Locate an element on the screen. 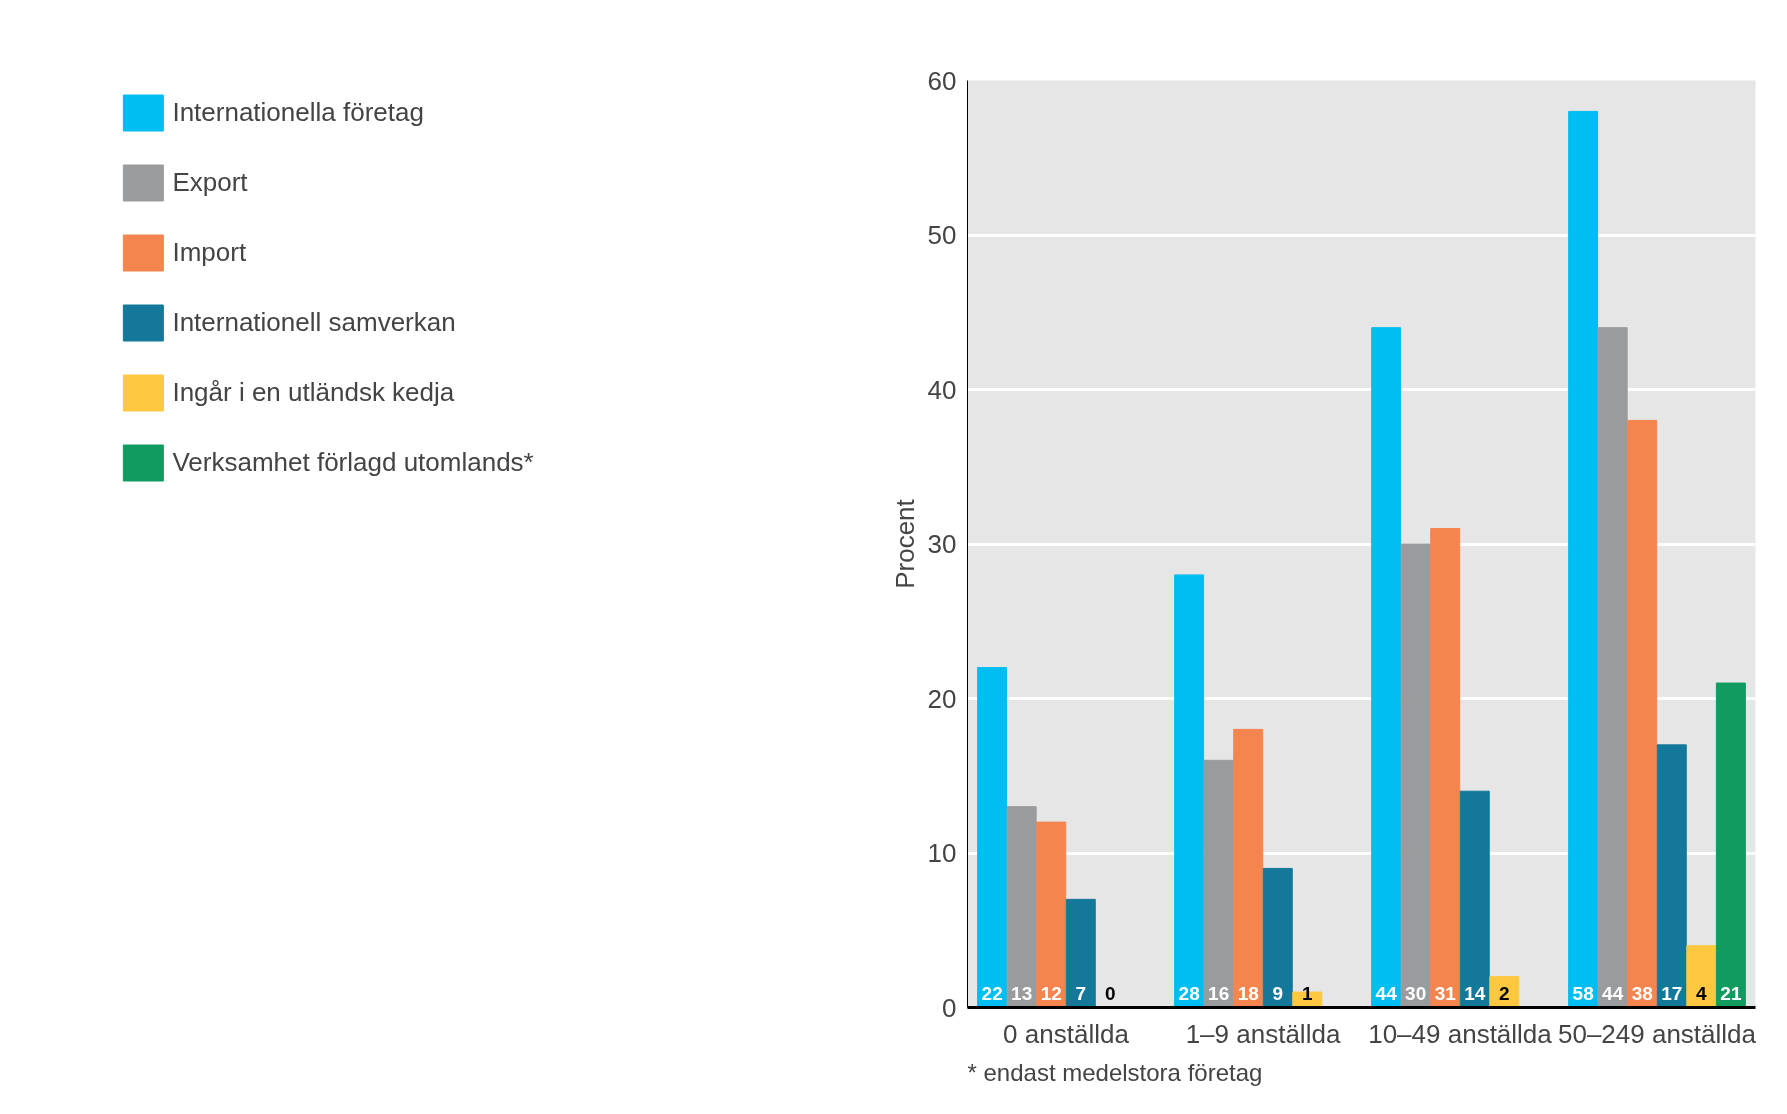 The image size is (1787, 1114). text: * endast medelstora företag is located at coordinates (1115, 1072).